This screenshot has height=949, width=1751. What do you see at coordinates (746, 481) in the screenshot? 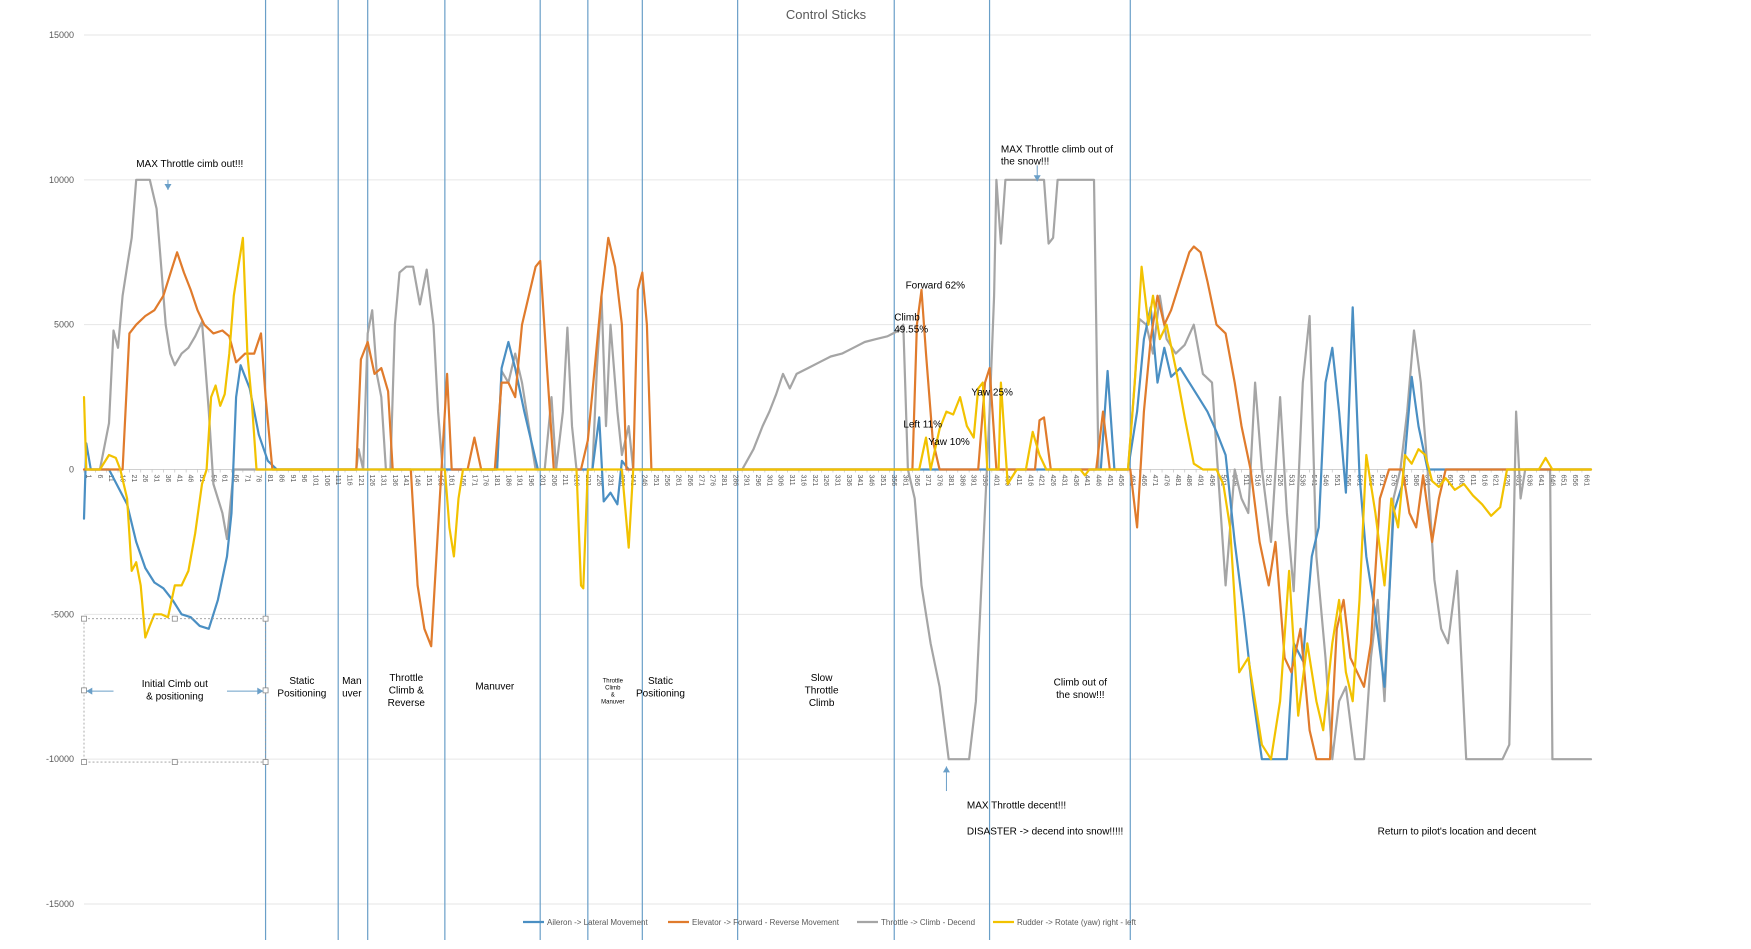
I see `x-tick-label: 291` at bounding box center [746, 481].